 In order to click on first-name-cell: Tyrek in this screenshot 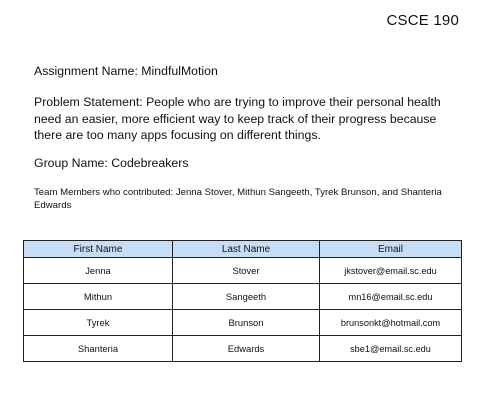, I will do `click(98, 322)`.